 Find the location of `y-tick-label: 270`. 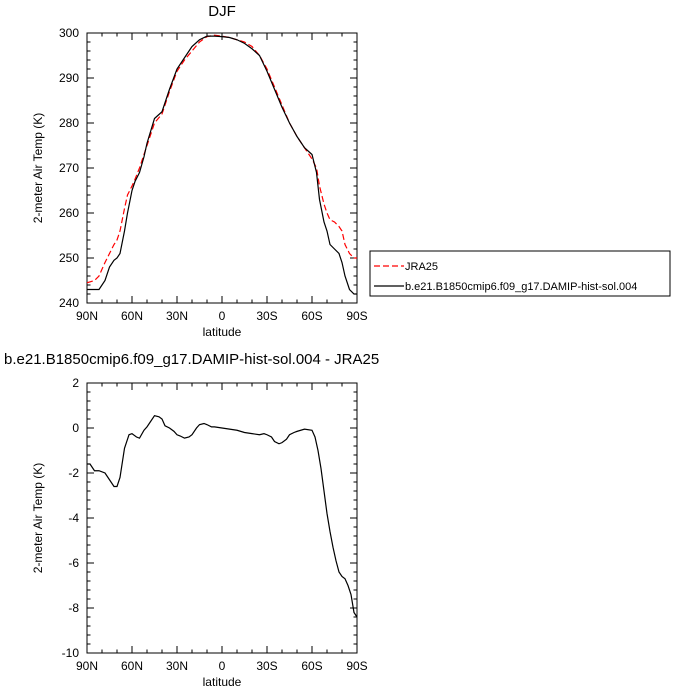

y-tick-label: 270 is located at coordinates (69, 168).